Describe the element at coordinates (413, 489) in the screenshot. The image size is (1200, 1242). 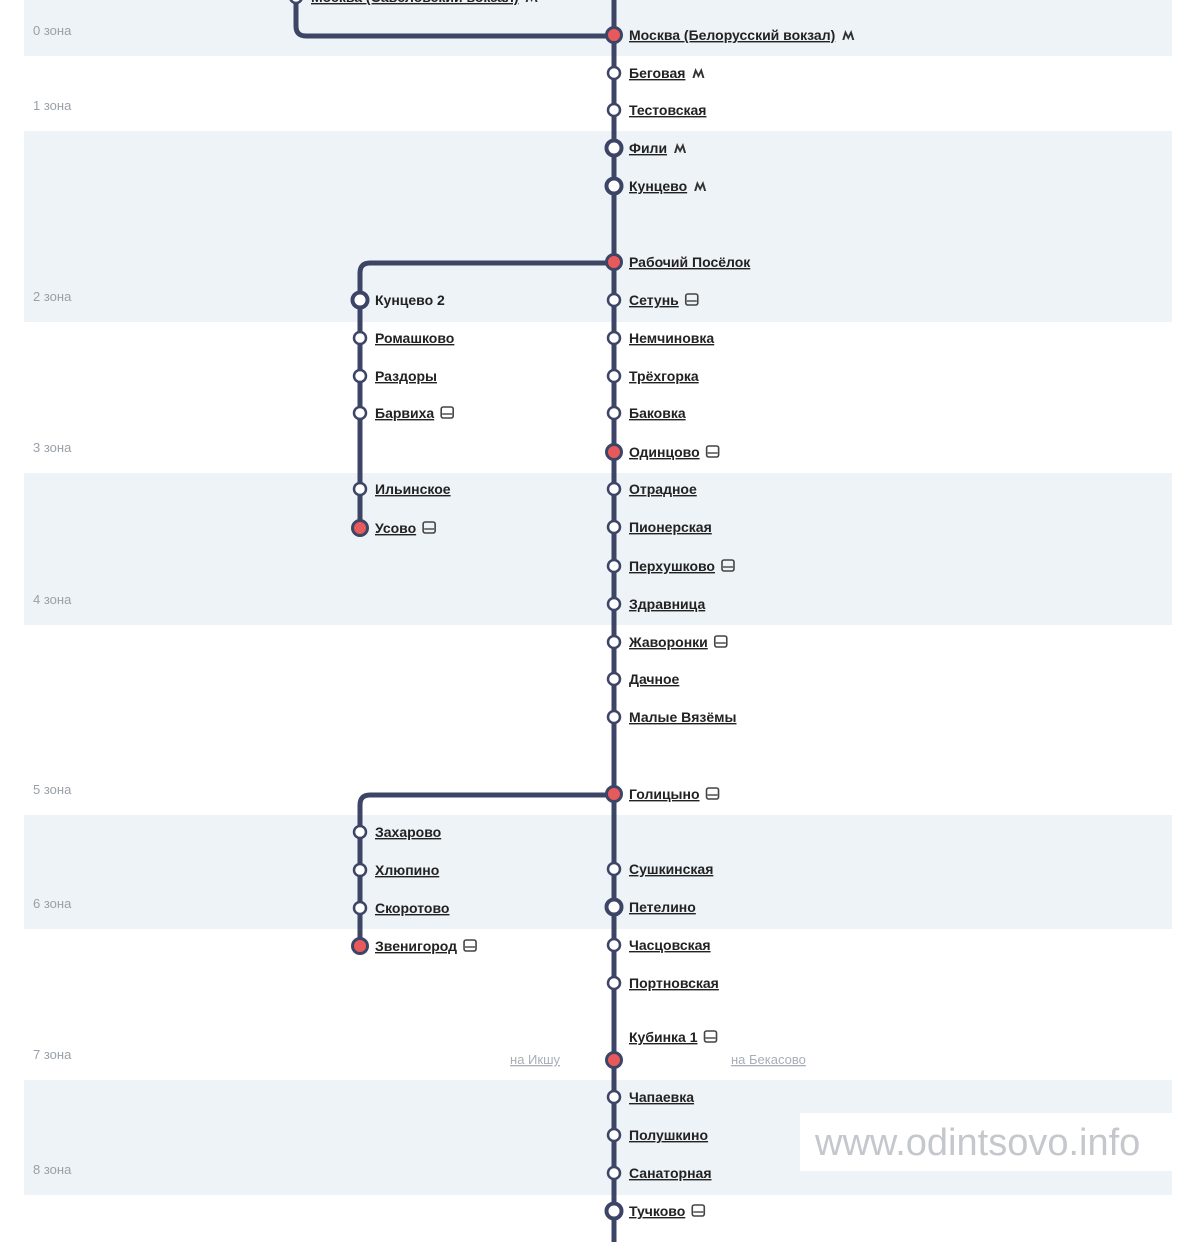
I see `station-name: Ильинское` at that location.